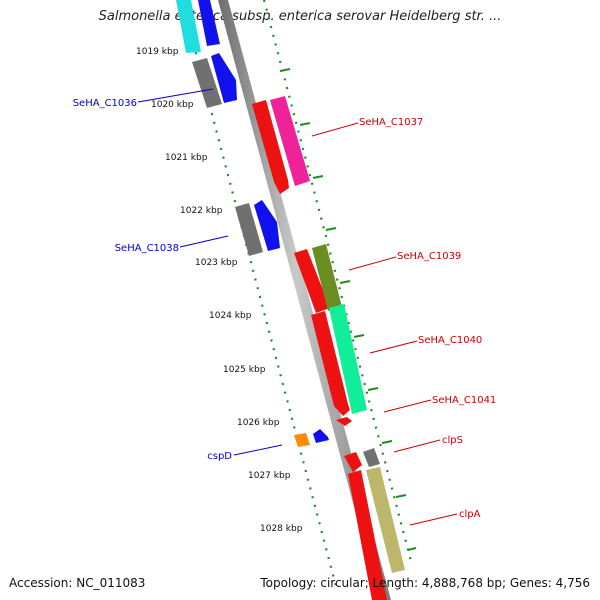 The image size is (600, 600). I want to click on leader-SeHA_C1039, so click(372, 263).